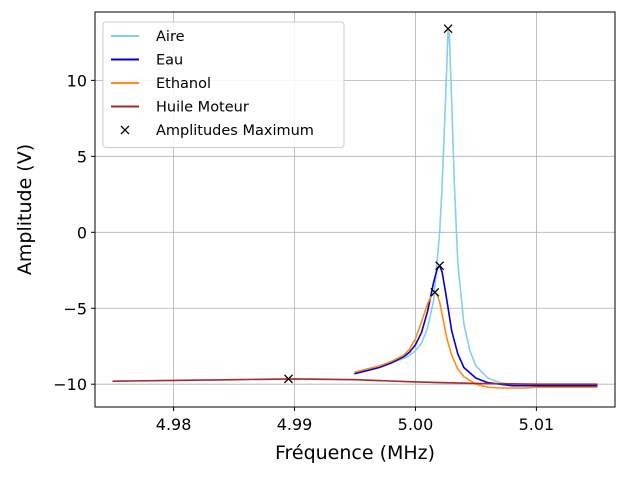 The height and width of the screenshot is (480, 640). What do you see at coordinates (169, 61) in the screenshot?
I see `legend-label: Eau` at bounding box center [169, 61].